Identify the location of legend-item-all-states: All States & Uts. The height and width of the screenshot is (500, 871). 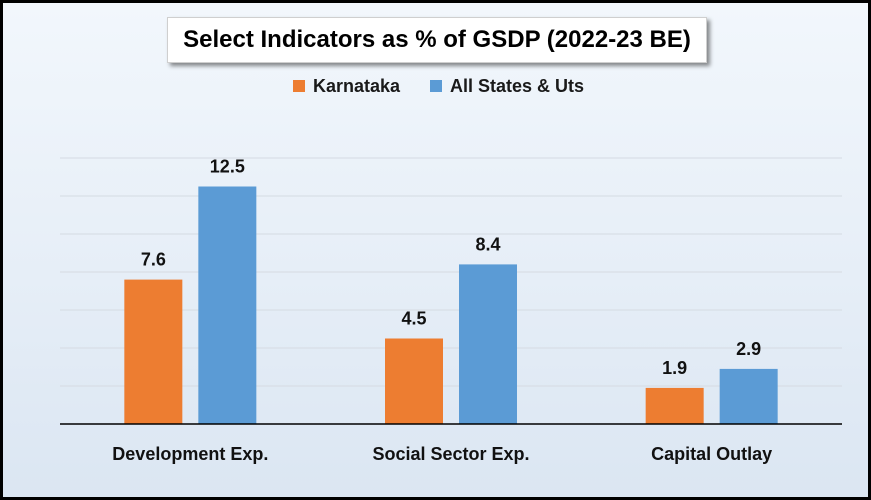
(507, 86).